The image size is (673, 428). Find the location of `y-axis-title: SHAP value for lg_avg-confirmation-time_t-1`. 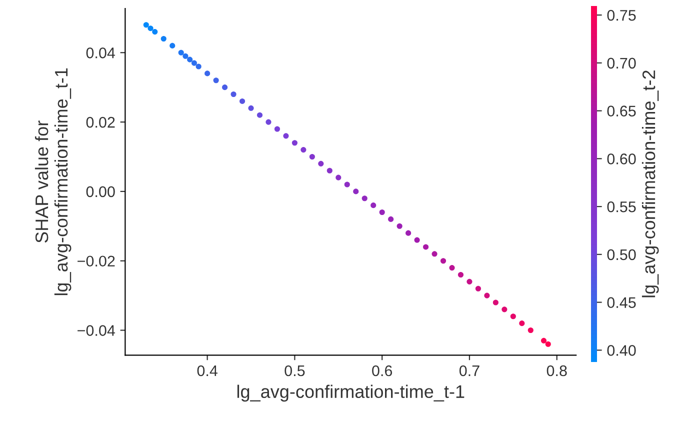

y-axis-title: SHAP value for lg_avg-confirmation-time_t-1 is located at coordinates (53, 182).